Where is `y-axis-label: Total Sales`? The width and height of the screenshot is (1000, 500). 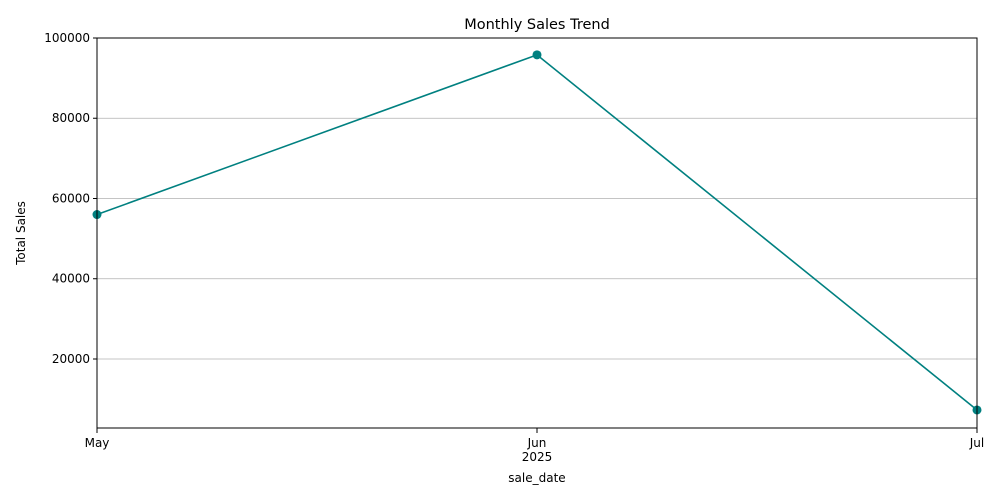 y-axis-label: Total Sales is located at coordinates (21, 233).